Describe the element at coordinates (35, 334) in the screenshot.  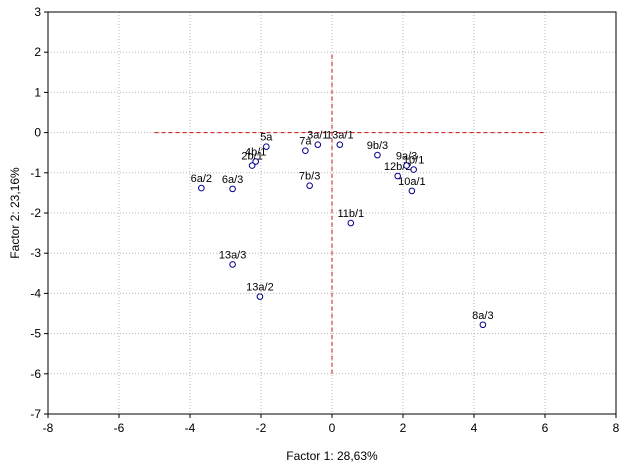
I see `y-tick-label: -5` at that location.